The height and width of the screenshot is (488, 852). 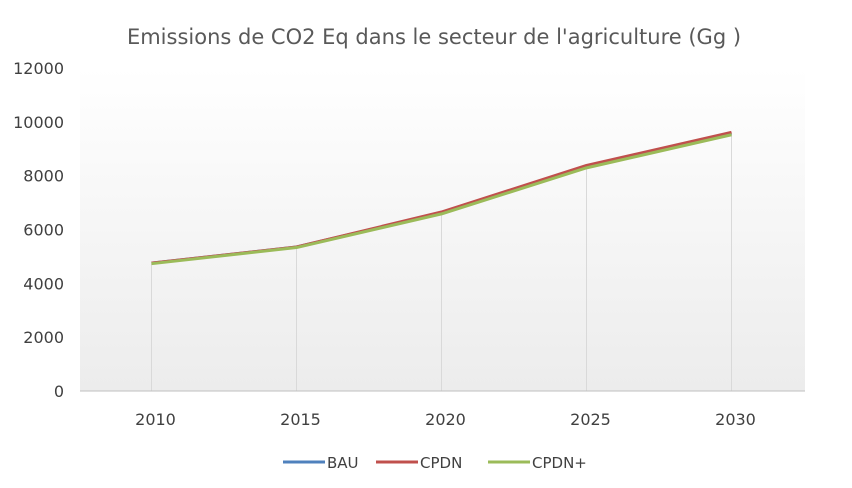 I want to click on y-tick-label: 4000, so click(x=43, y=283).